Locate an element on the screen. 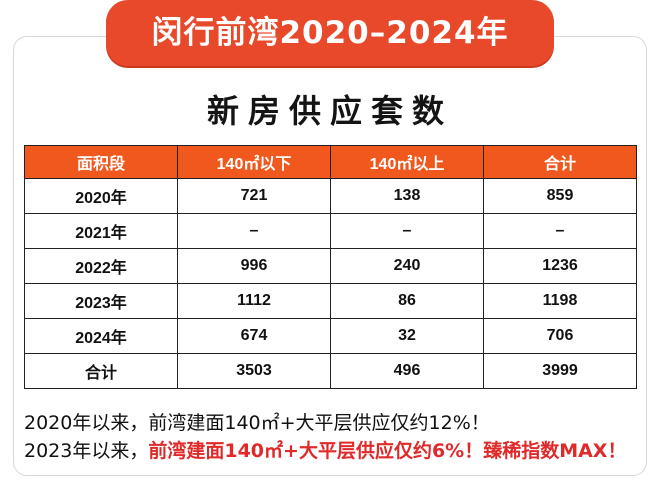  table-cell: 32 is located at coordinates (407, 336).